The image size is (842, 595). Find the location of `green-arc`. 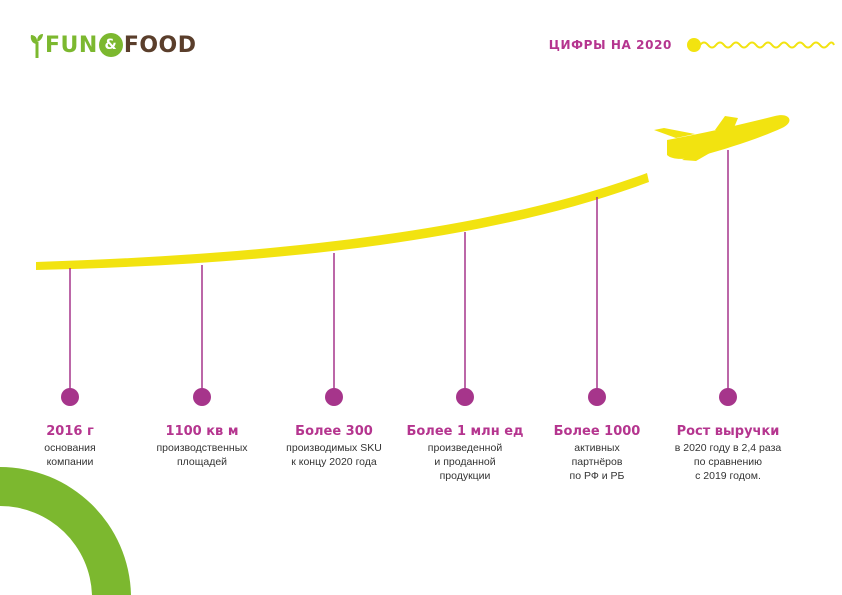

green-arc is located at coordinates (65, 531).